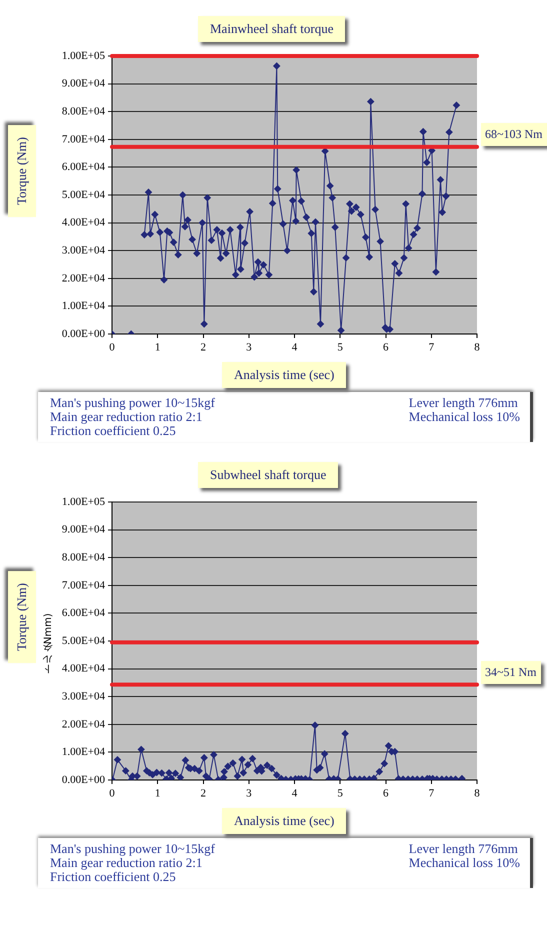 Image resolution: width=547 pixels, height=940 pixels. I want to click on chart-title: Mainwheel shaft torque, so click(272, 29).